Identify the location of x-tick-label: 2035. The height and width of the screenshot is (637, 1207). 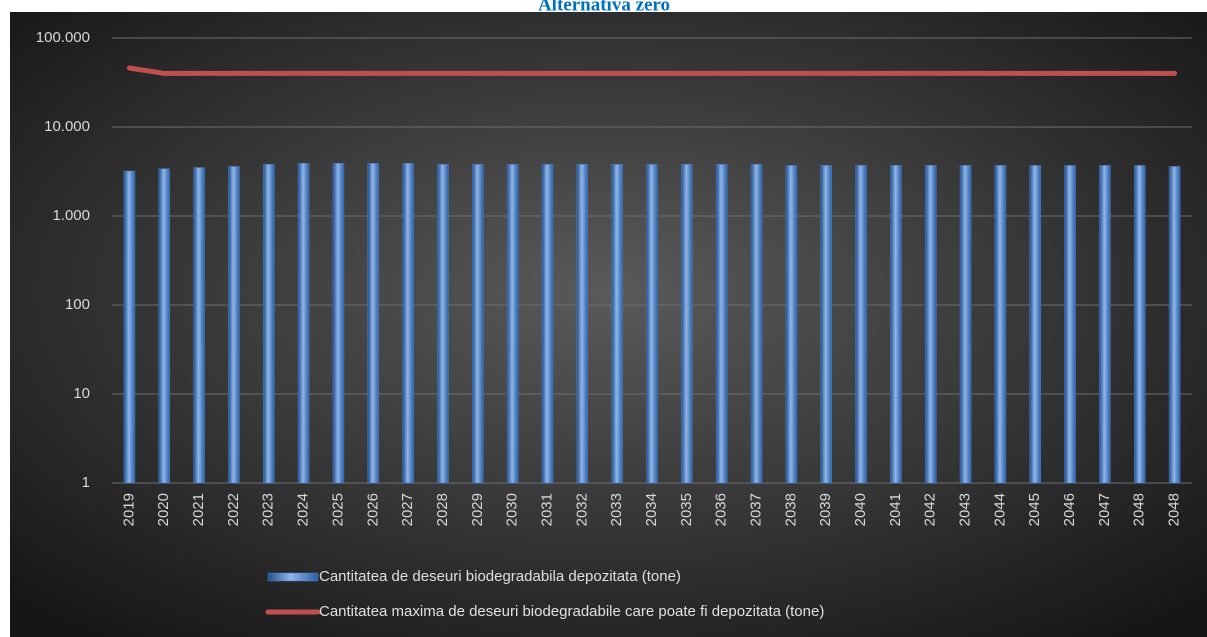
(686, 509).